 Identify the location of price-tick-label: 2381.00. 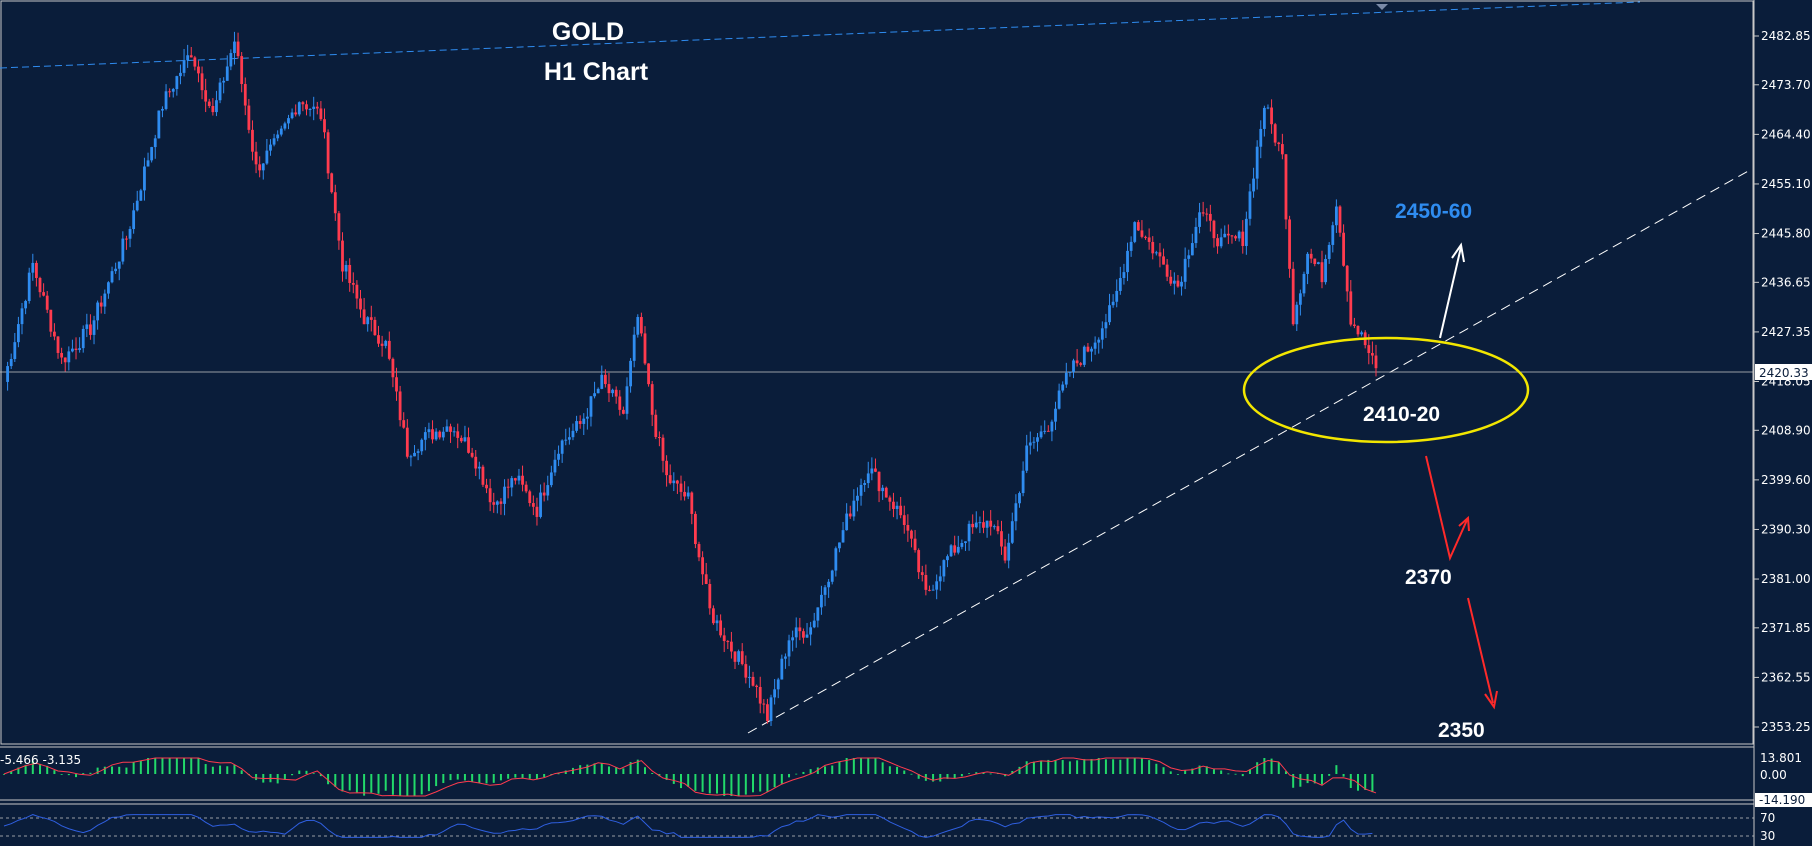
(1786, 579).